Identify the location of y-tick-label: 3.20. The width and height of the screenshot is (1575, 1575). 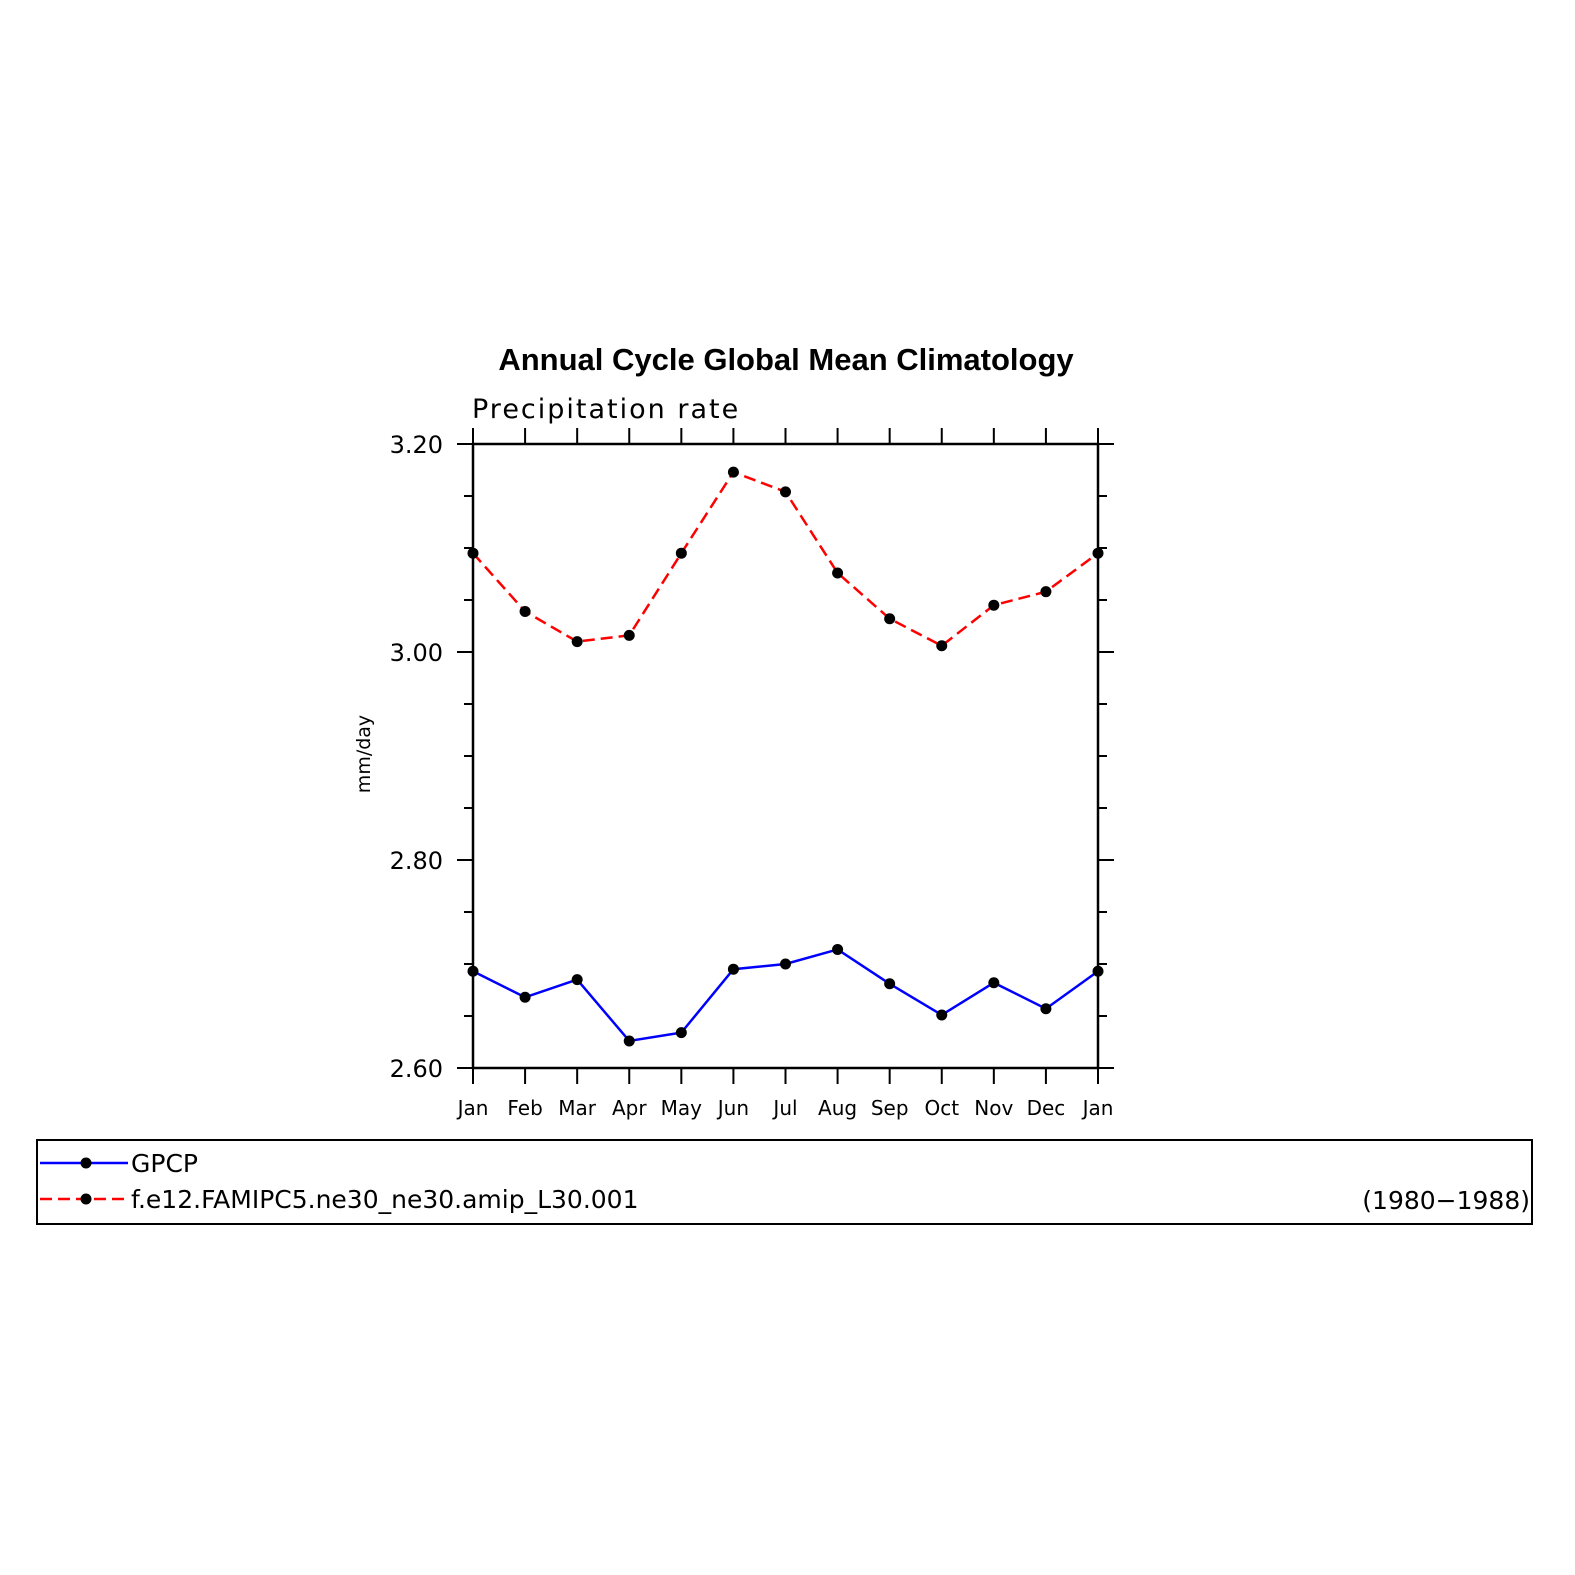
(416, 445).